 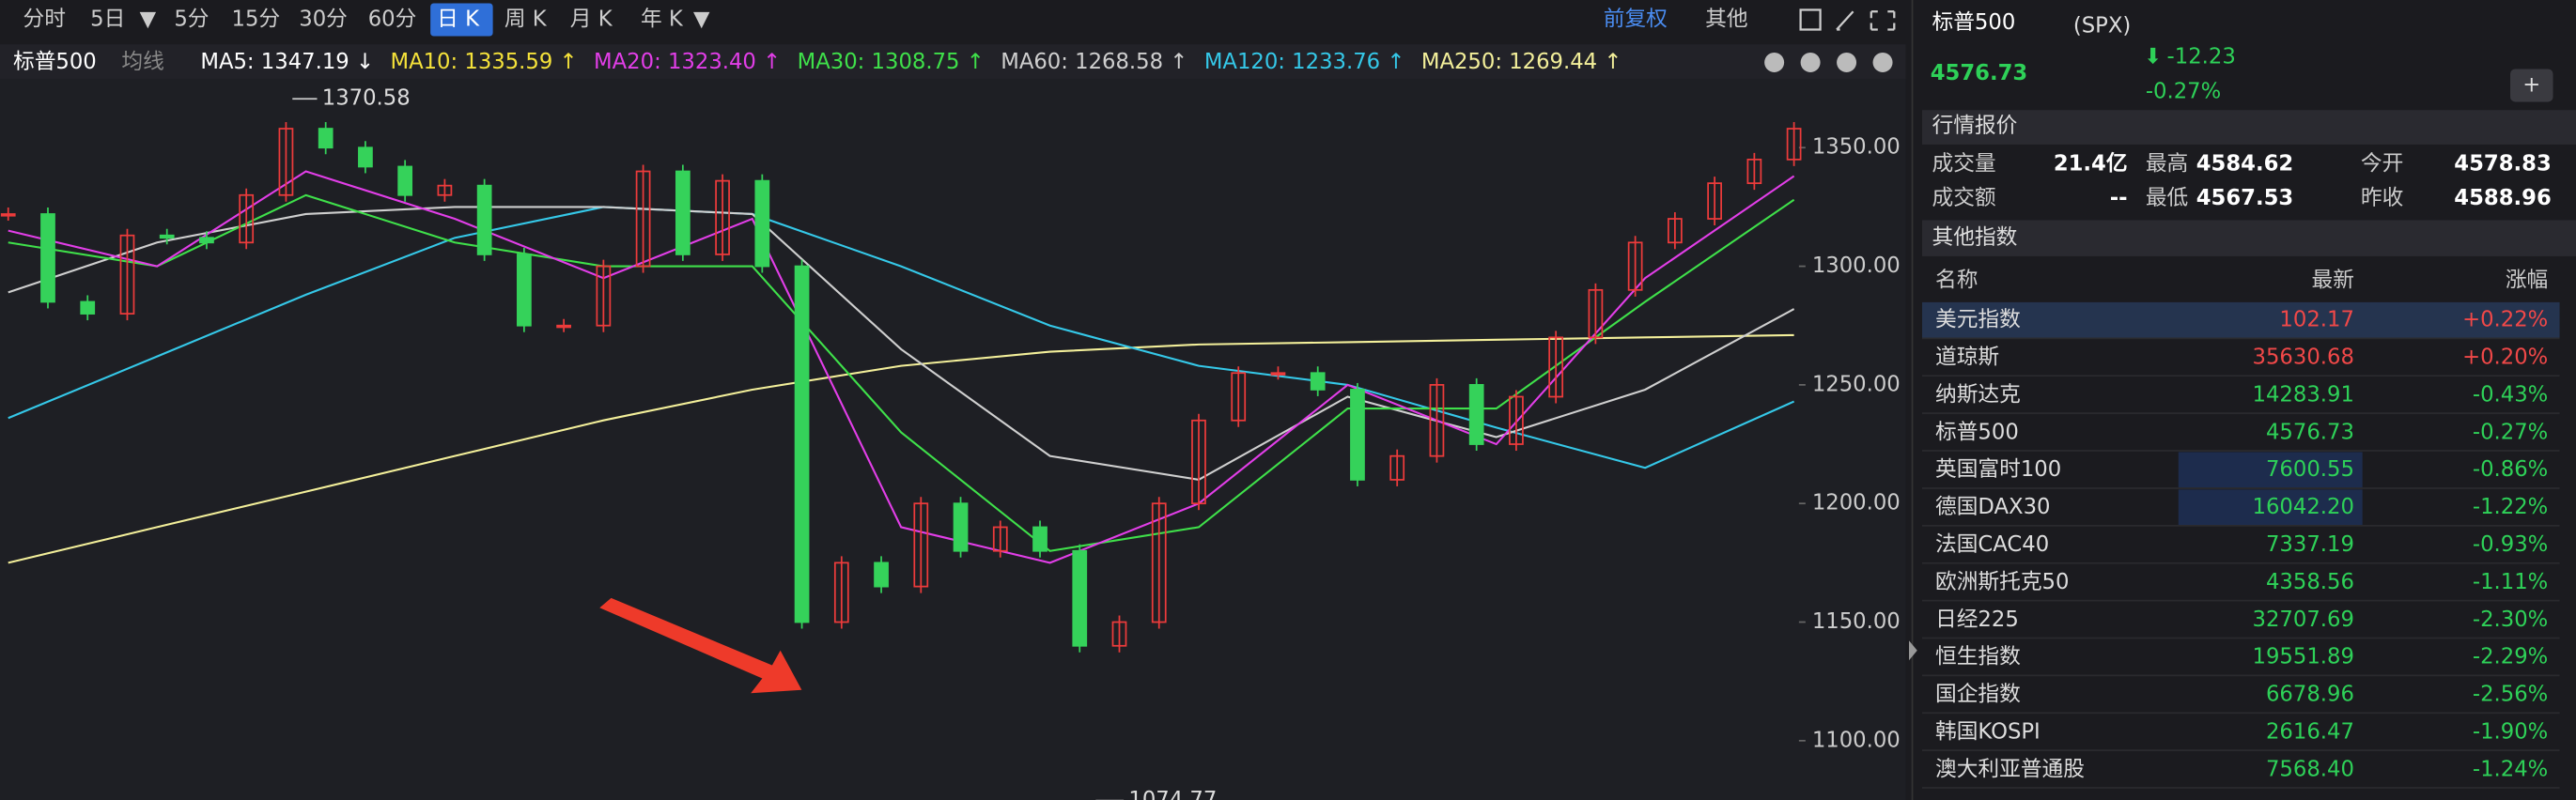 I want to click on zoom-out, so click(x=1774, y=62).